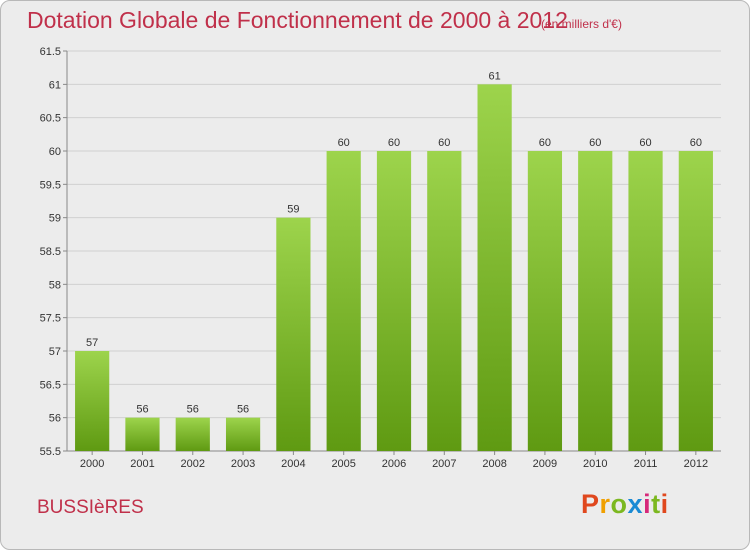 The height and width of the screenshot is (550, 750). Describe the element at coordinates (243, 464) in the screenshot. I see `x-tick-label: 2003` at that location.